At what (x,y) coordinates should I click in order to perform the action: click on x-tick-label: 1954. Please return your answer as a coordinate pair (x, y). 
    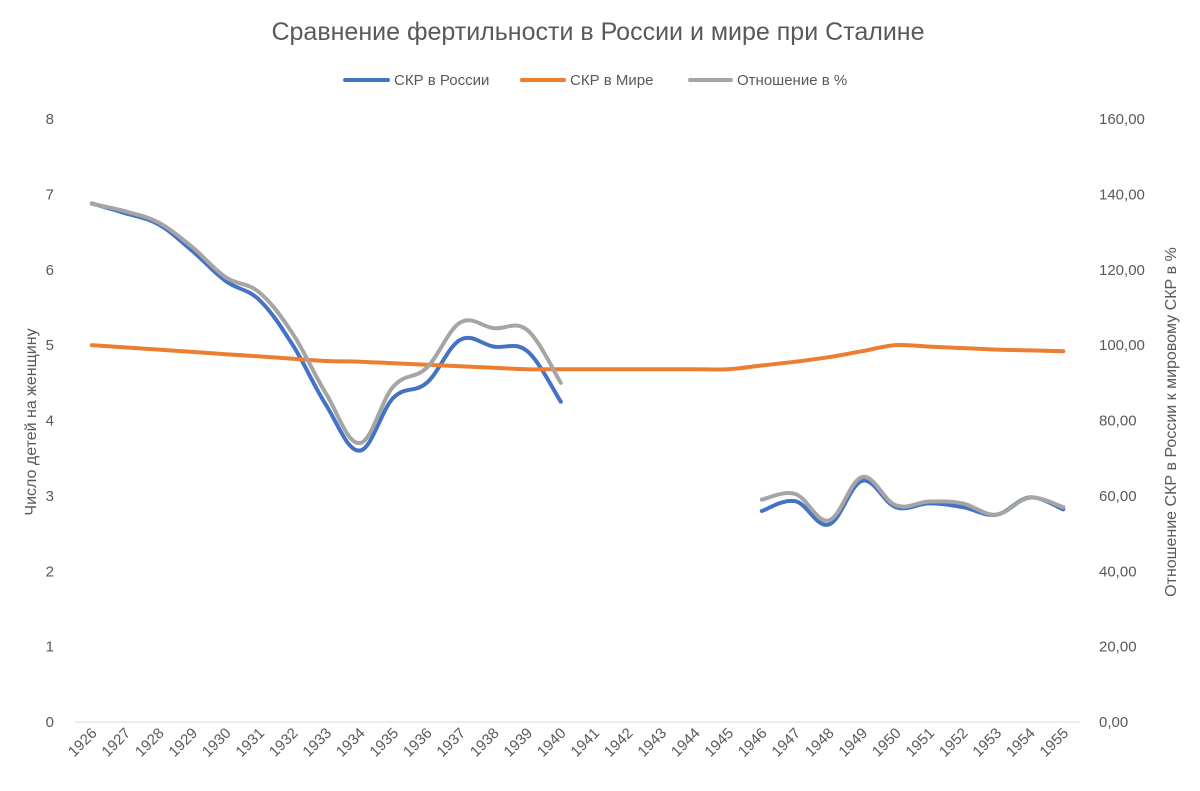
    Looking at the image, I should click on (1021, 743).